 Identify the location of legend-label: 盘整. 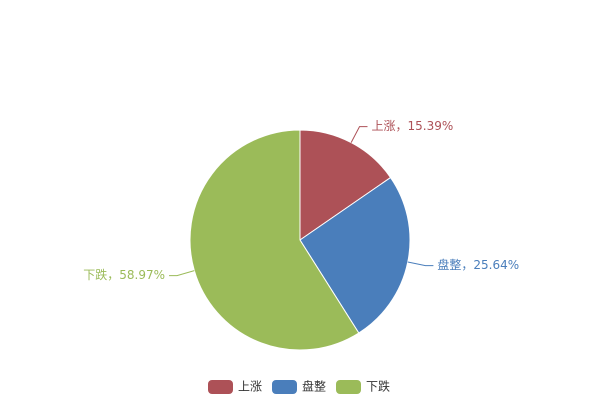
(314, 386).